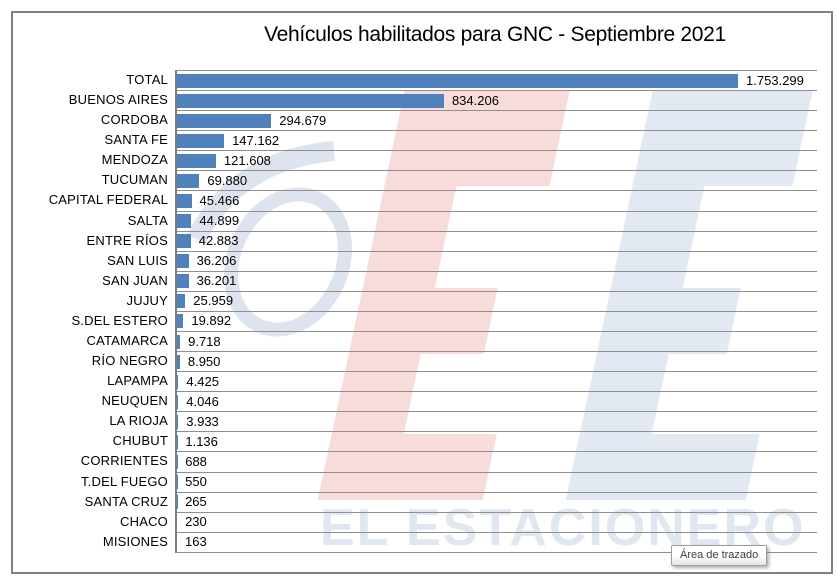 The height and width of the screenshot is (585, 837). Describe the element at coordinates (136, 140) in the screenshot. I see `category-label: SANTA FE` at that location.